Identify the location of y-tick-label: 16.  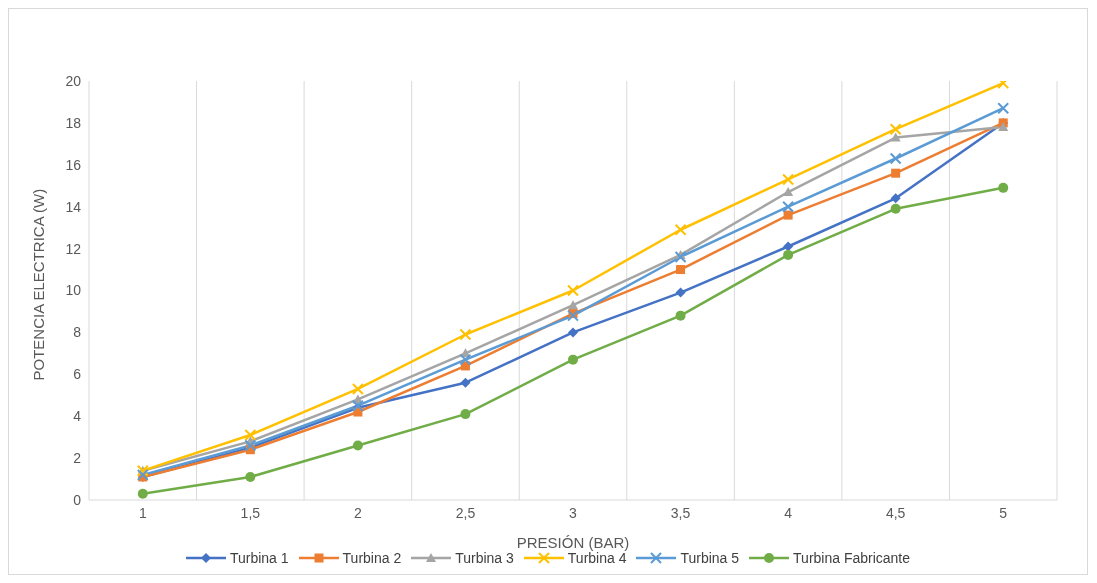
(73, 164).